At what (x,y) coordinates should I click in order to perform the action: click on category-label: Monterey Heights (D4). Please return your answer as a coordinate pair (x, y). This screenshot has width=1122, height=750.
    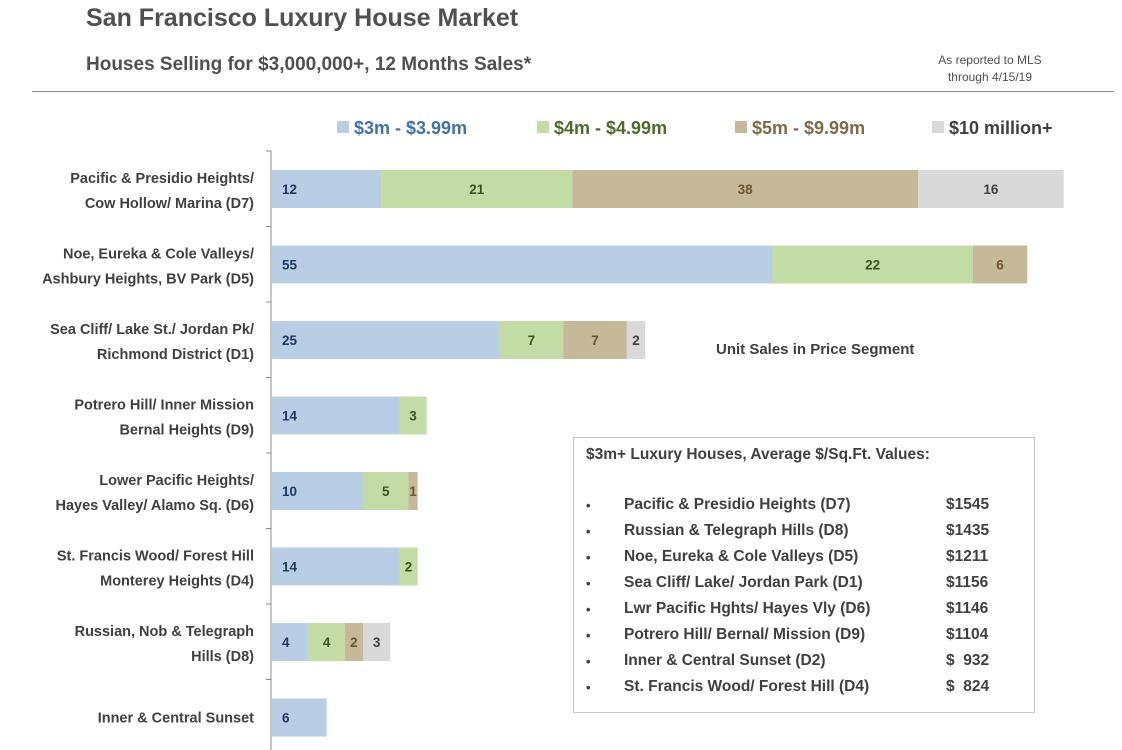
    Looking at the image, I should click on (177, 582).